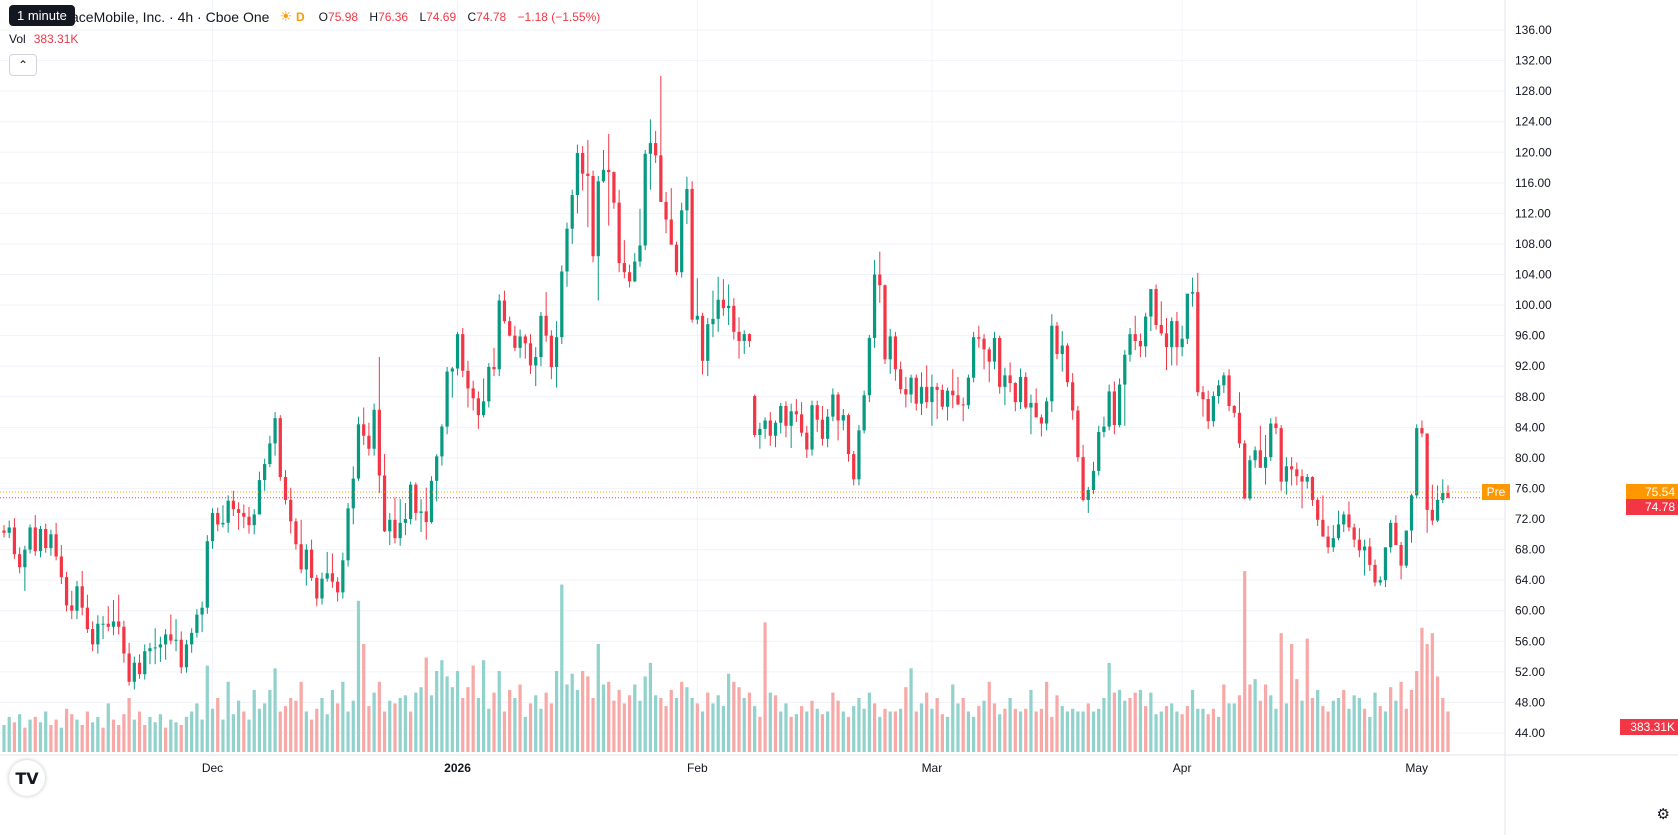 Image resolution: width=1678 pixels, height=835 pixels. I want to click on delay-badge: D, so click(300, 16).